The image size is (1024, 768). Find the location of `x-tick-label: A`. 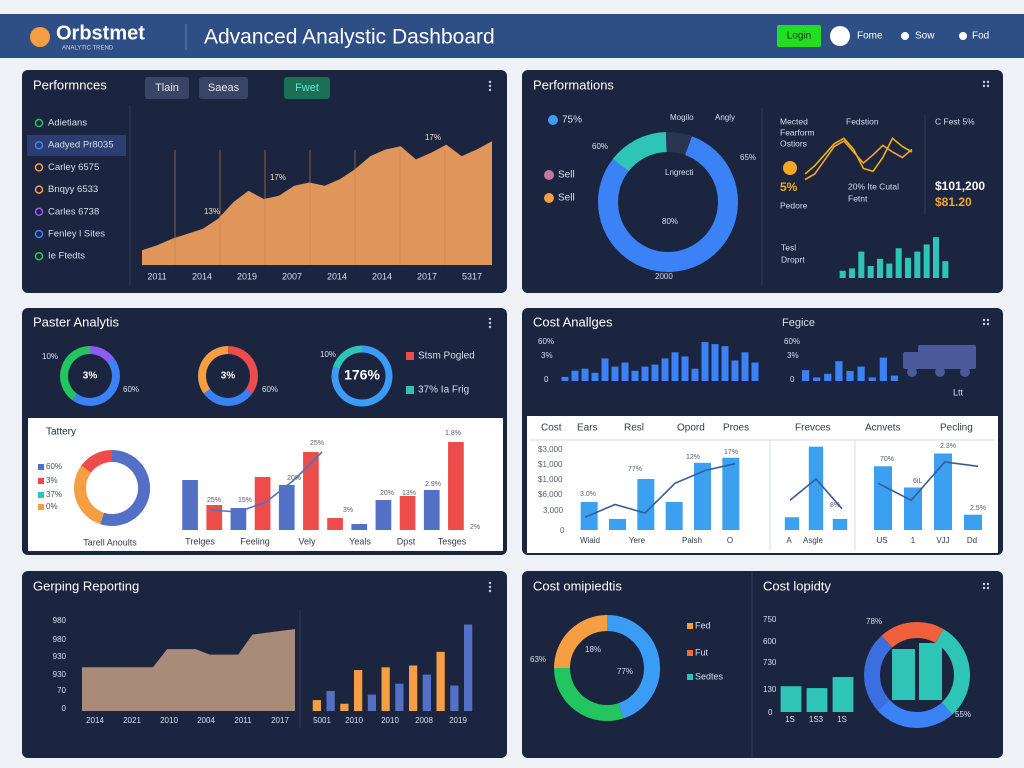

x-tick-label: A is located at coordinates (789, 540).